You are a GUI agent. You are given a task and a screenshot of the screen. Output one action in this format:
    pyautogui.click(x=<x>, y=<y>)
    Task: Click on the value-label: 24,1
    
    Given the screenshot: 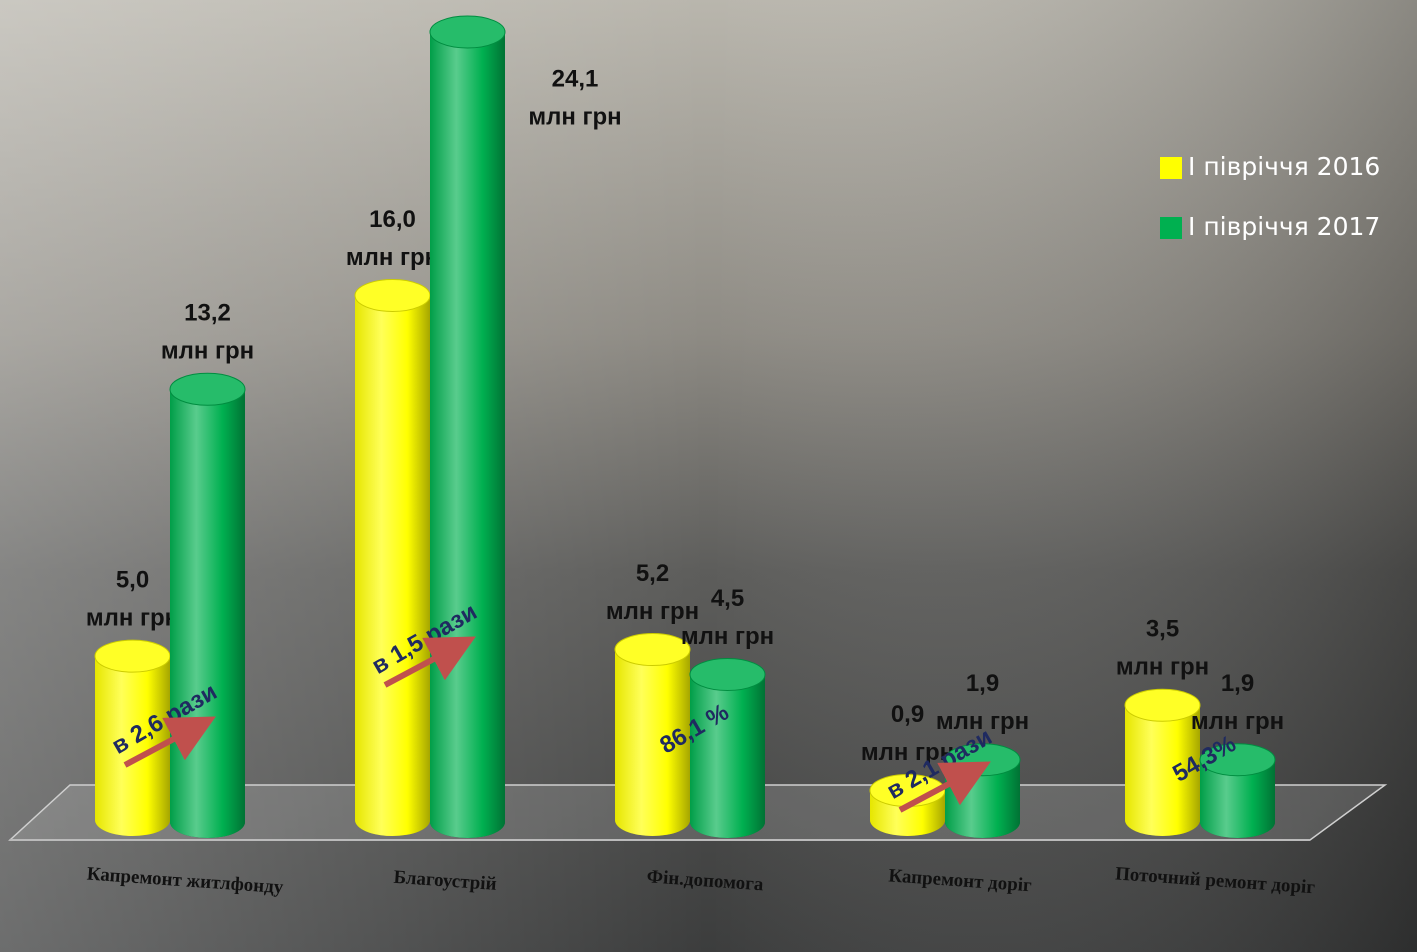 What is the action you would take?
    pyautogui.click(x=575, y=78)
    